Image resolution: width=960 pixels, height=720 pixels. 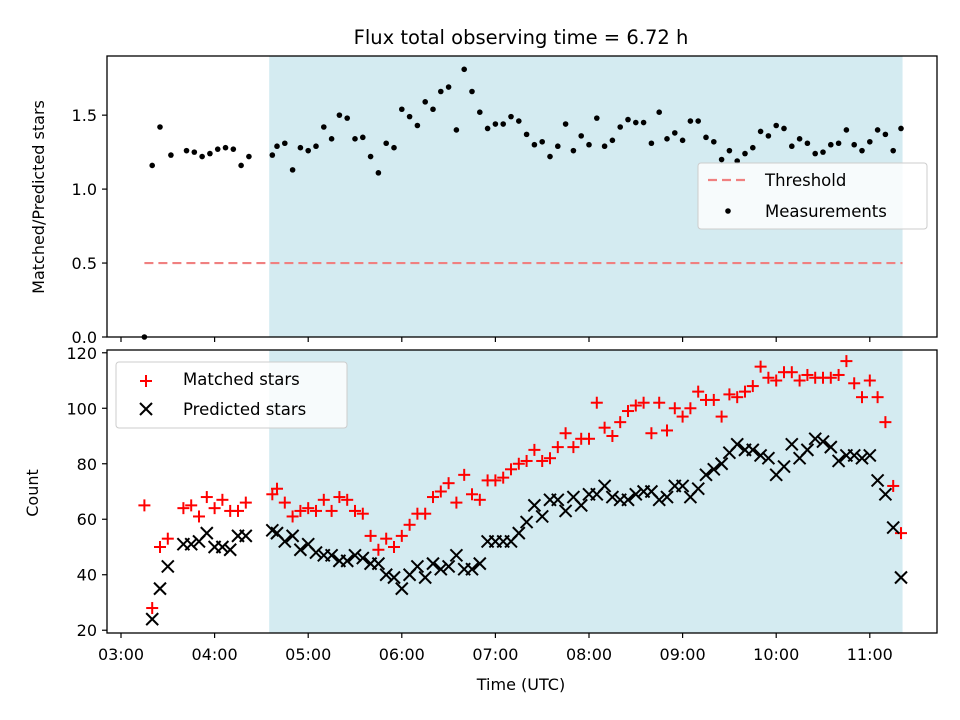 What do you see at coordinates (402, 654) in the screenshot?
I see `bottom-x-tick-label: 06:00` at bounding box center [402, 654].